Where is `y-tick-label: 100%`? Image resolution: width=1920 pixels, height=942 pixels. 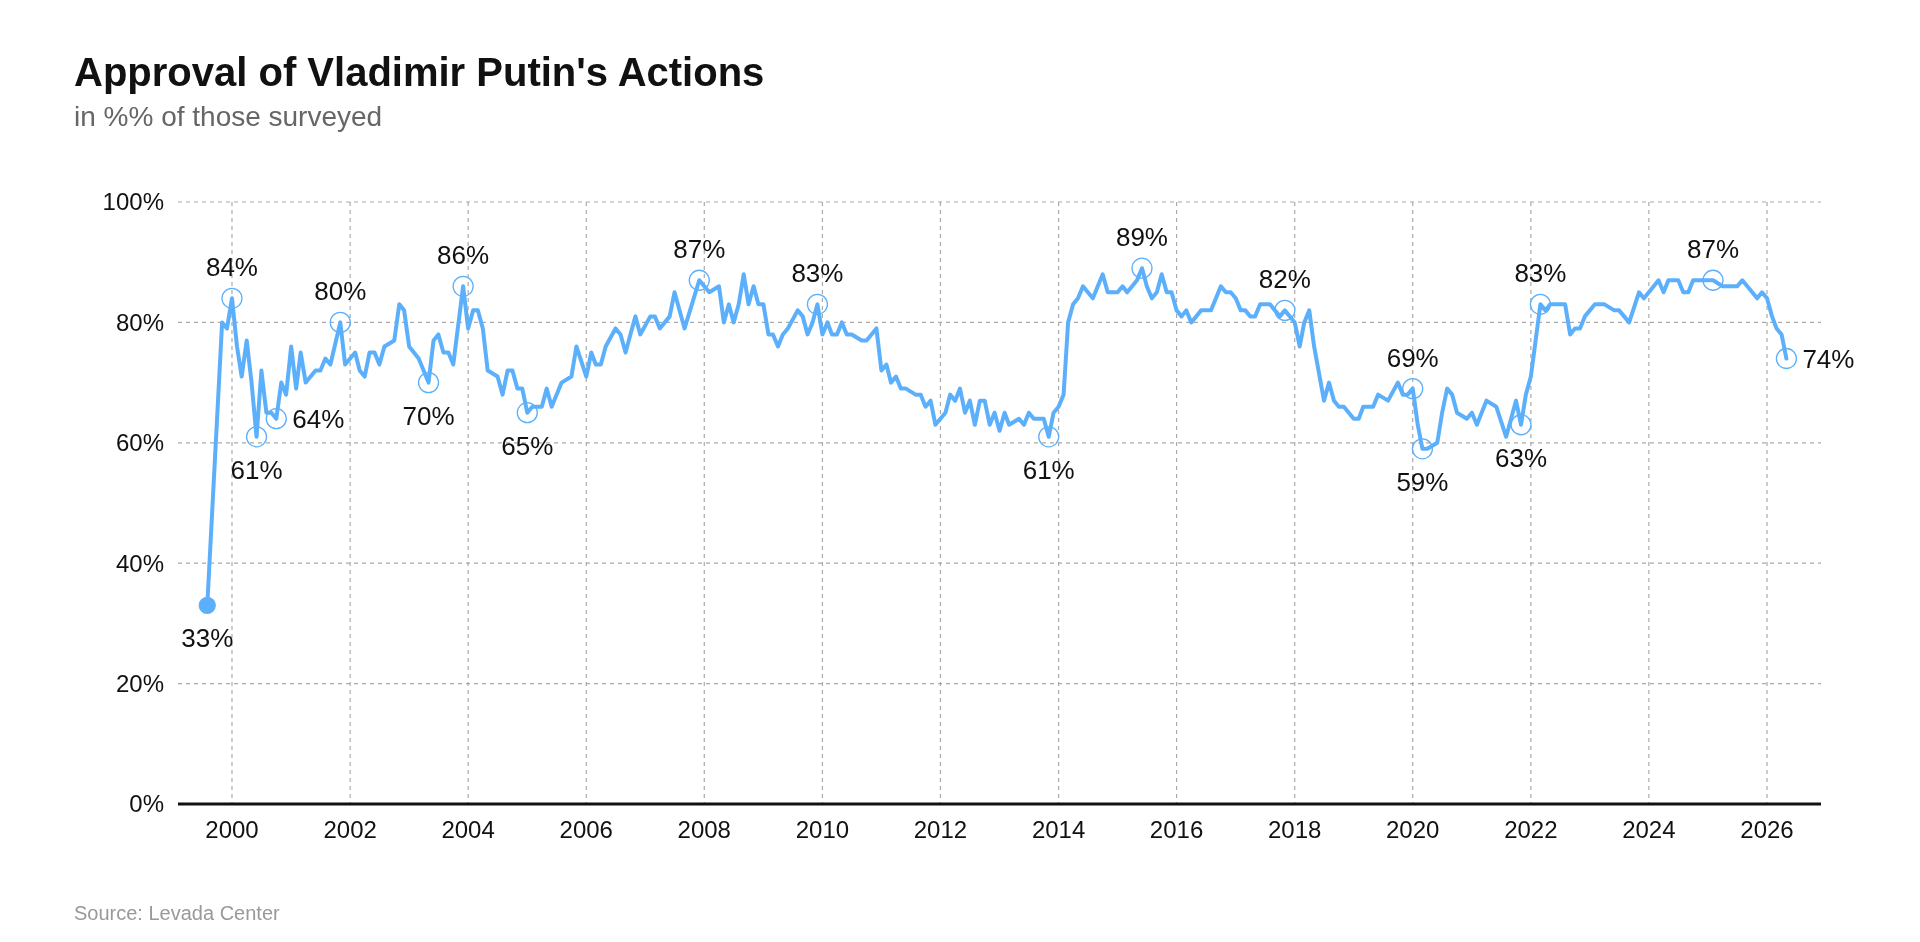 y-tick-label: 100% is located at coordinates (133, 202).